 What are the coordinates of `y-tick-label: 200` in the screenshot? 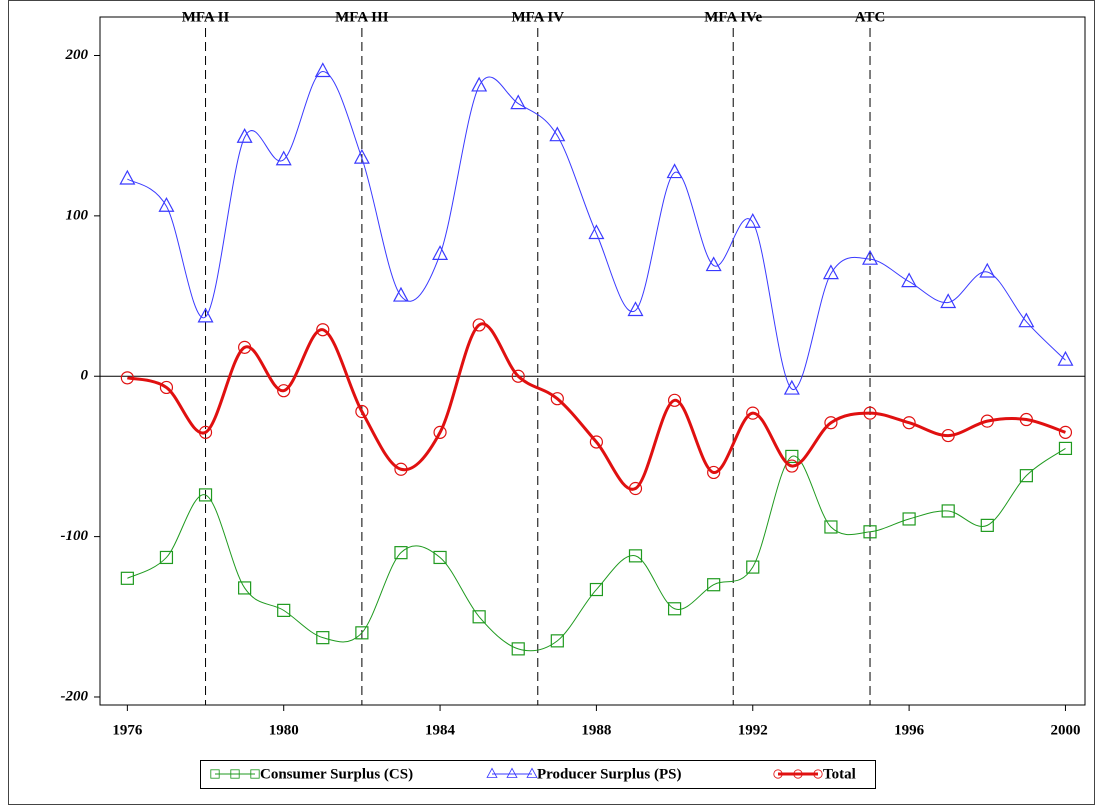 It's located at (77, 55).